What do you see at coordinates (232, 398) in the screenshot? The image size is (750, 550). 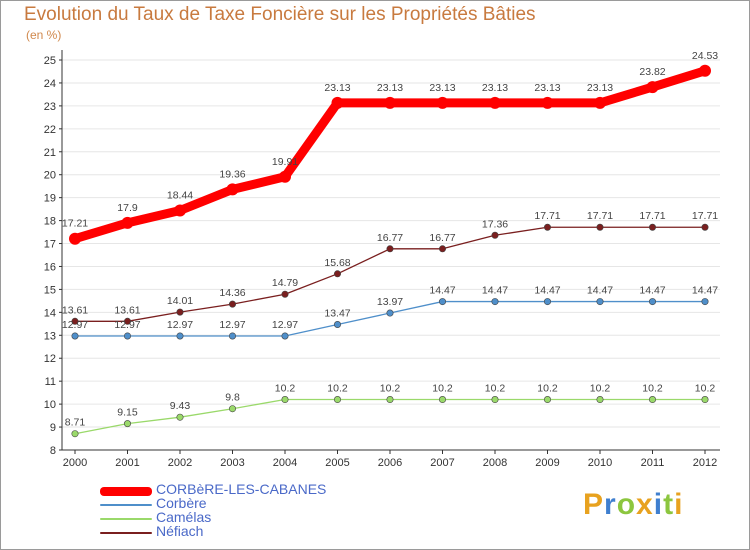 I see `series-2-label-3: 9.8` at bounding box center [232, 398].